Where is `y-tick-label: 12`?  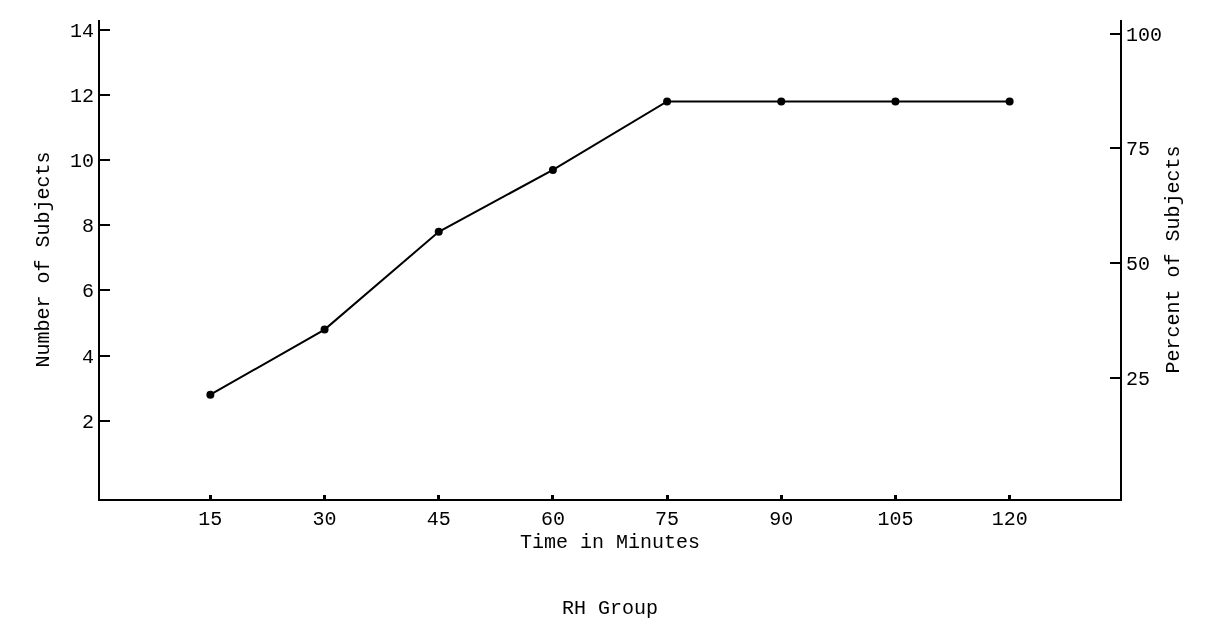
y-tick-label: 12 is located at coordinates (81, 96).